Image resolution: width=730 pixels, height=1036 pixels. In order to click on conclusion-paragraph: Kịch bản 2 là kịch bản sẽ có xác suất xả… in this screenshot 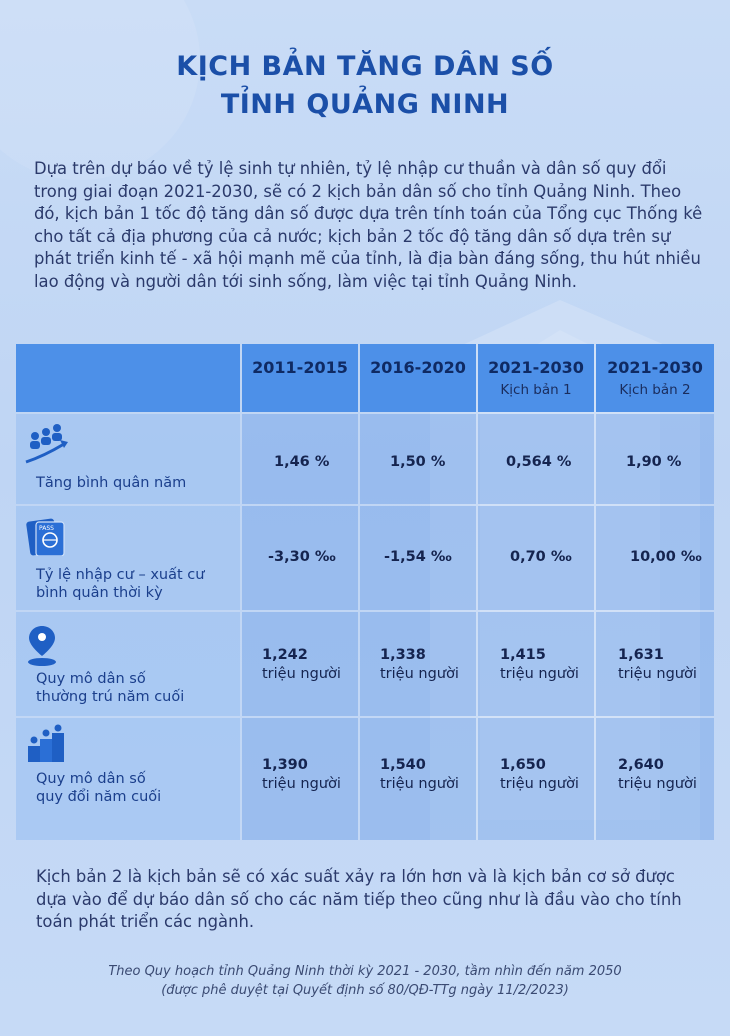, I will do `click(359, 899)`.